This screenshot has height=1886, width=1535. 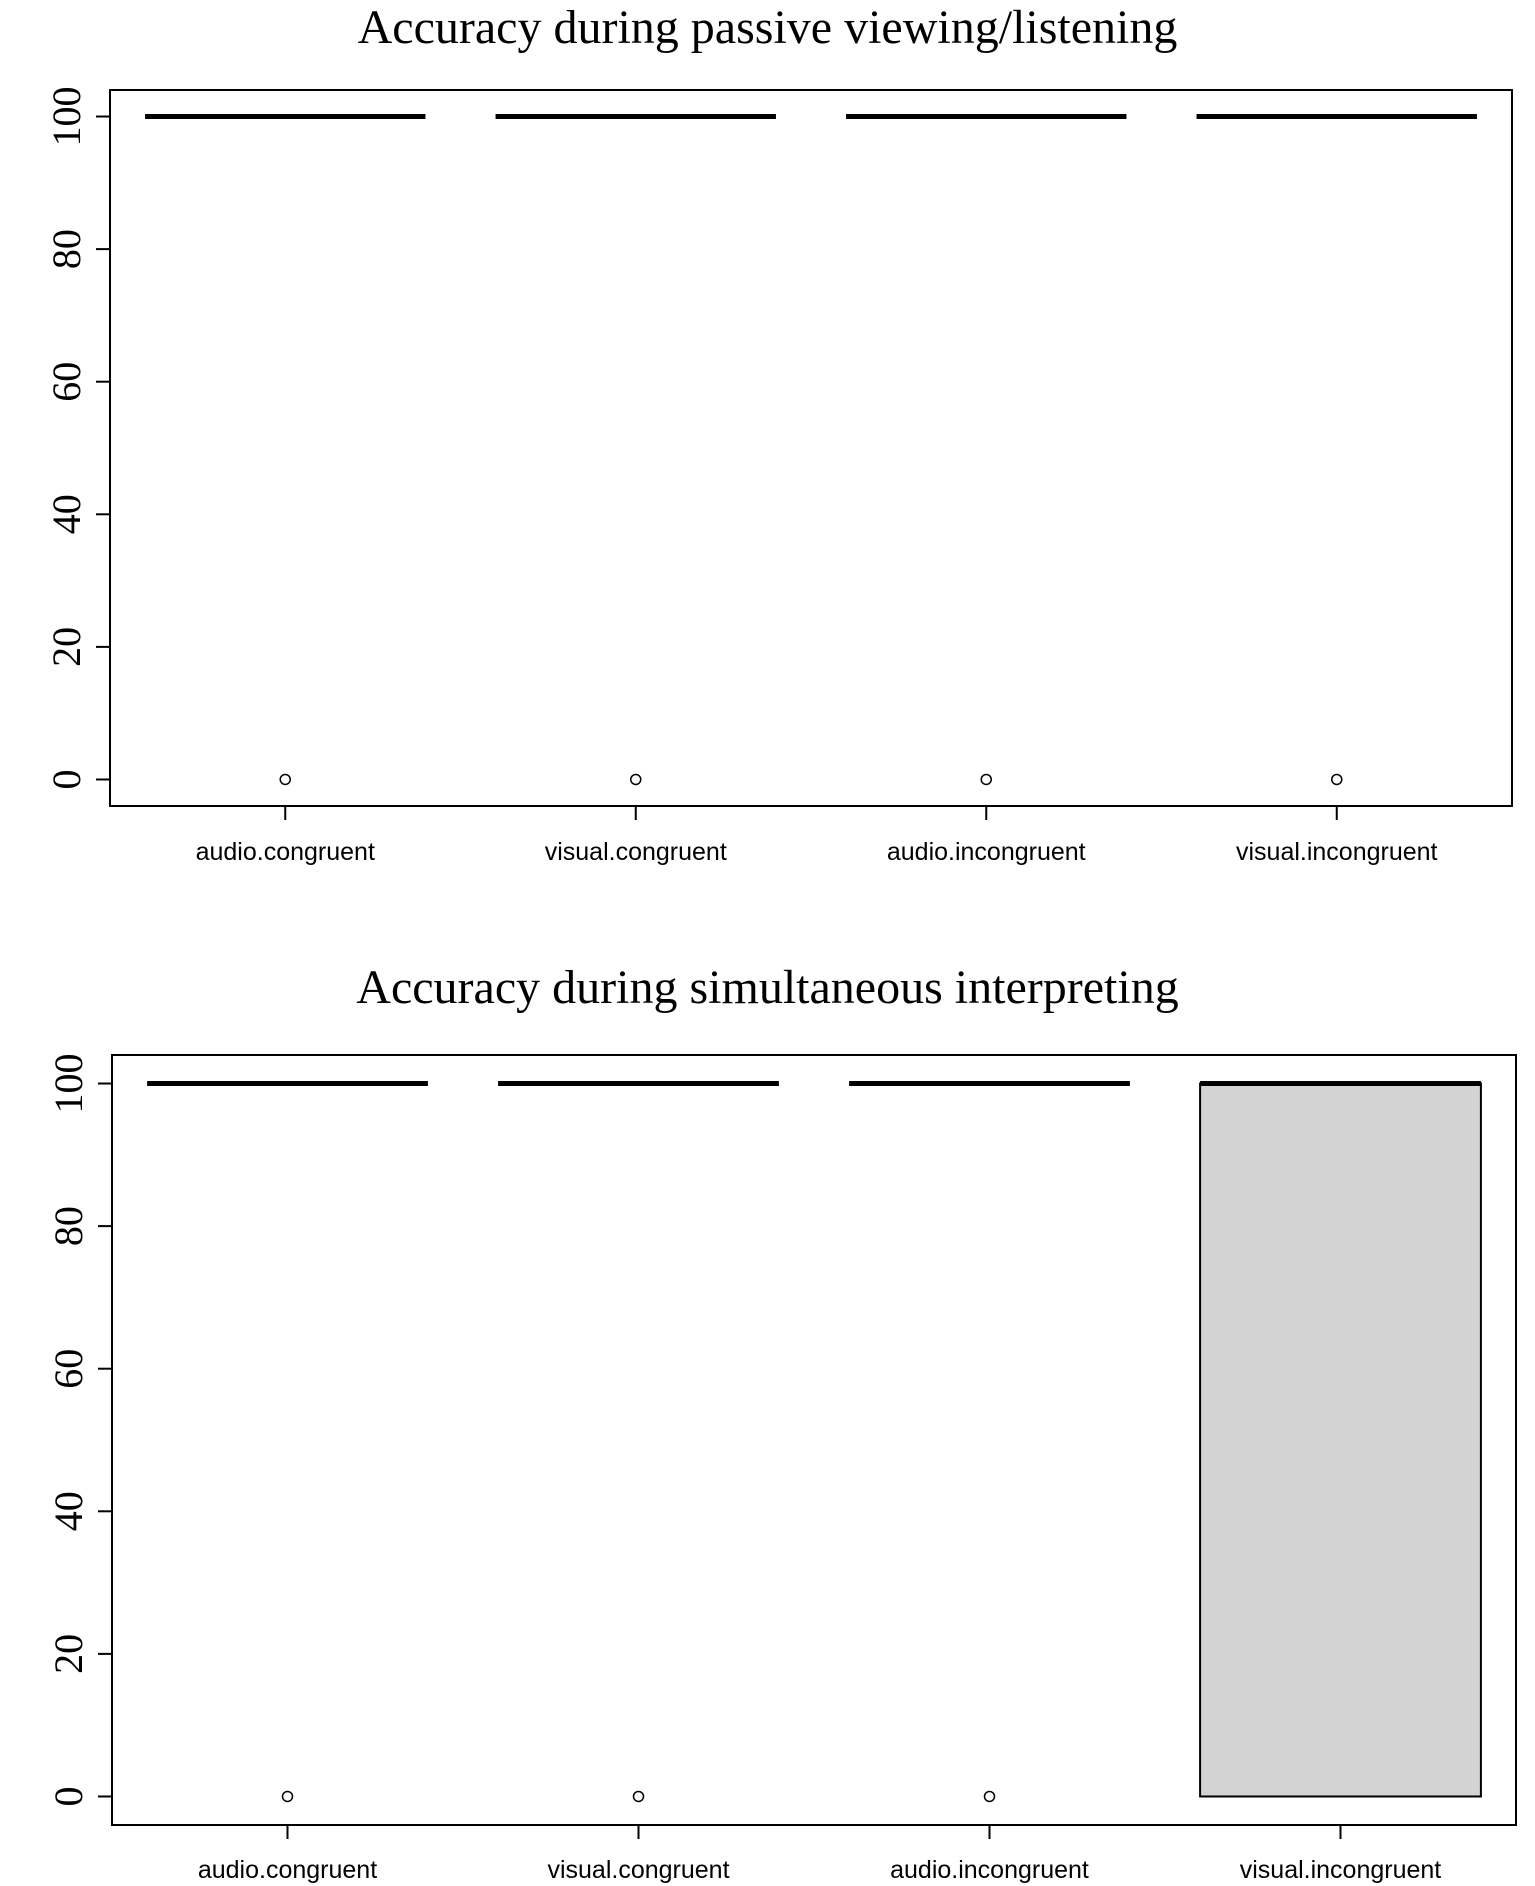 I want to click on box-body, so click(x=1340, y=1440).